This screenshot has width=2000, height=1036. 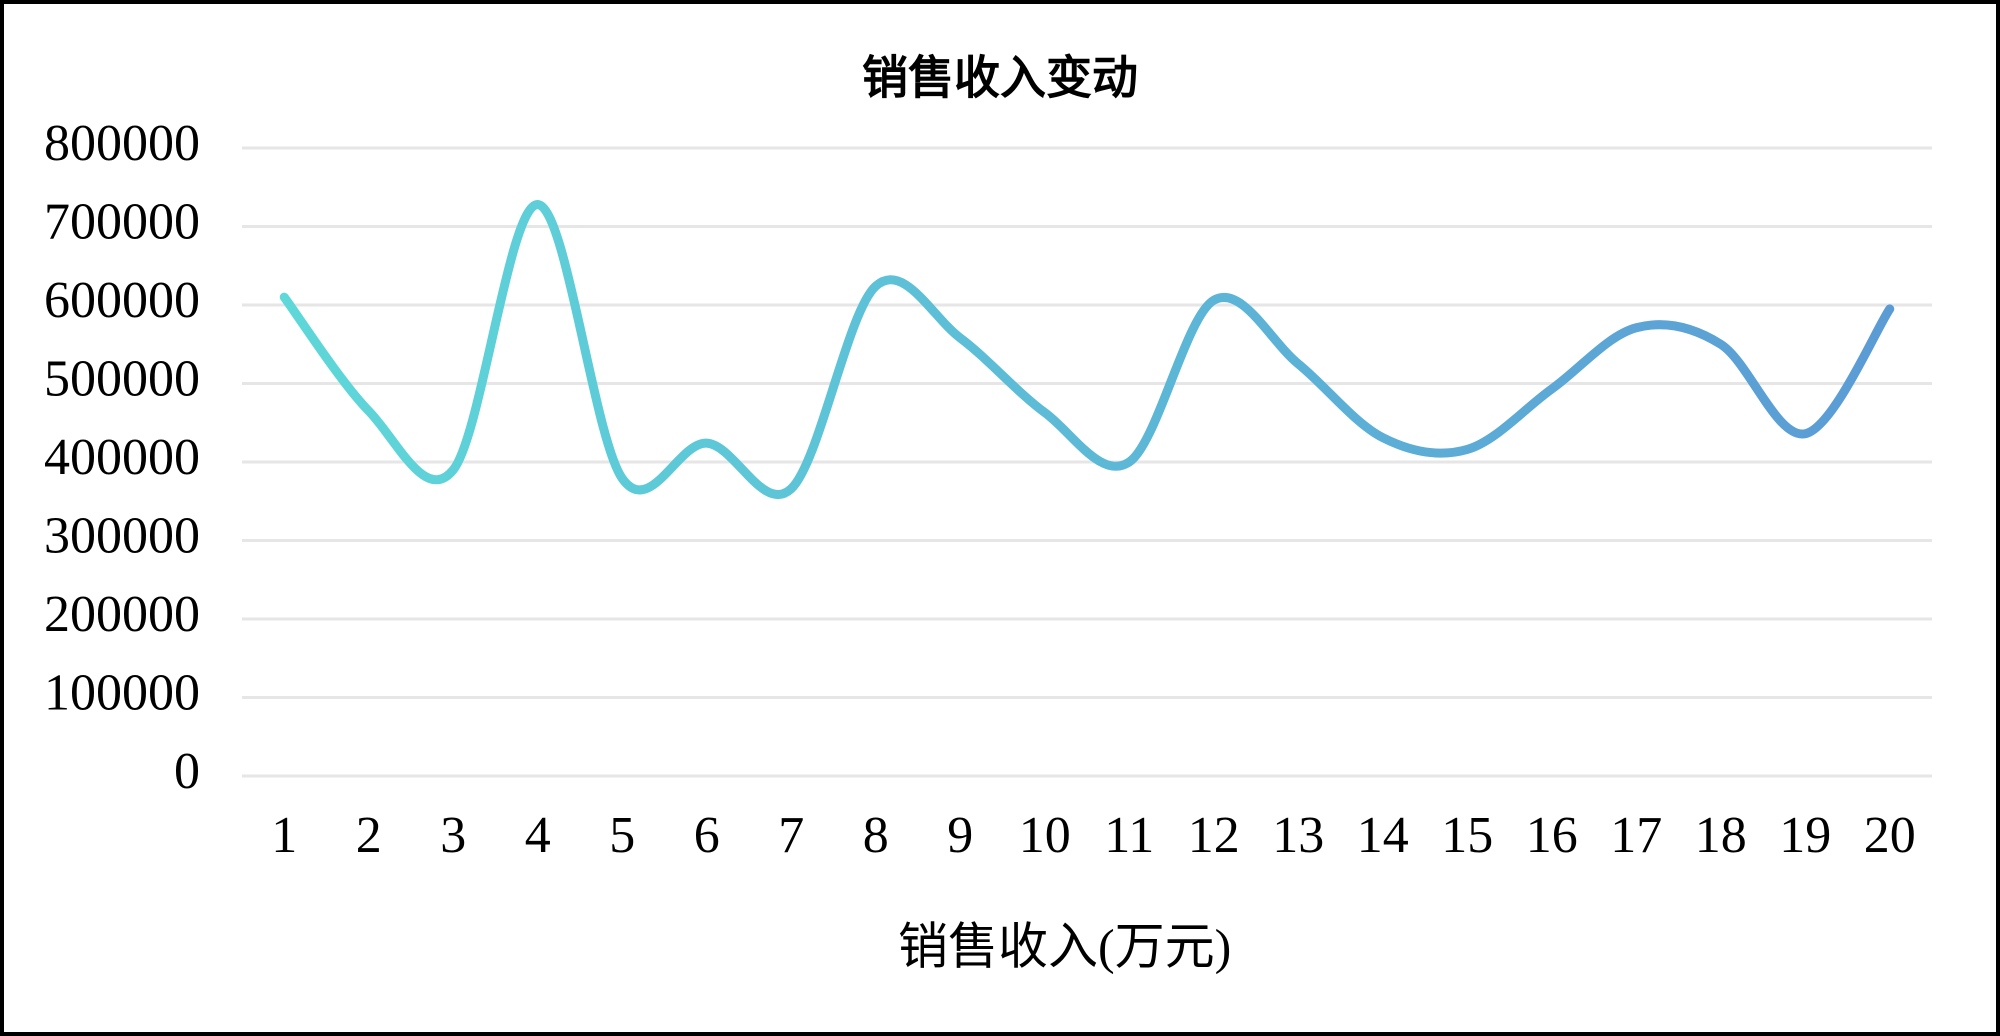 I want to click on x-tick-label: 20, so click(x=1890, y=835).